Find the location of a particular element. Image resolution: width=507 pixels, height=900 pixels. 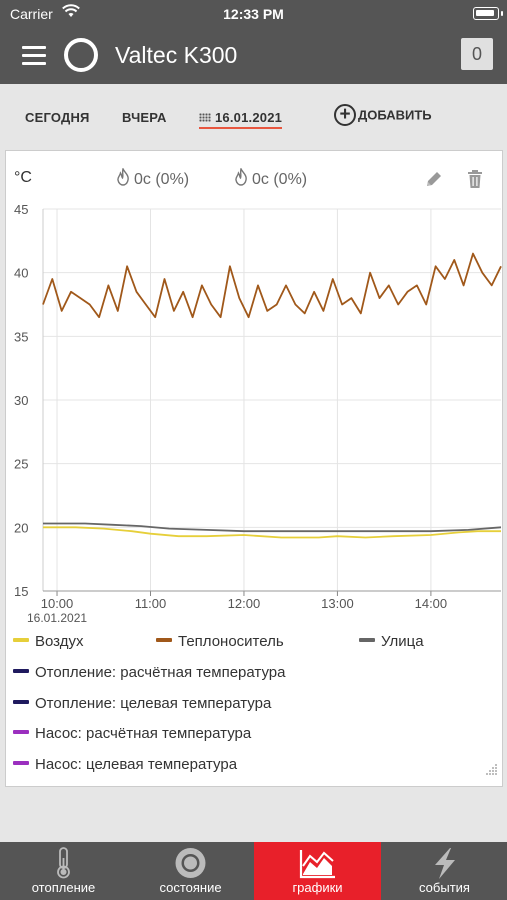

legend-label: Насос: расчётная температура is located at coordinates (143, 733).